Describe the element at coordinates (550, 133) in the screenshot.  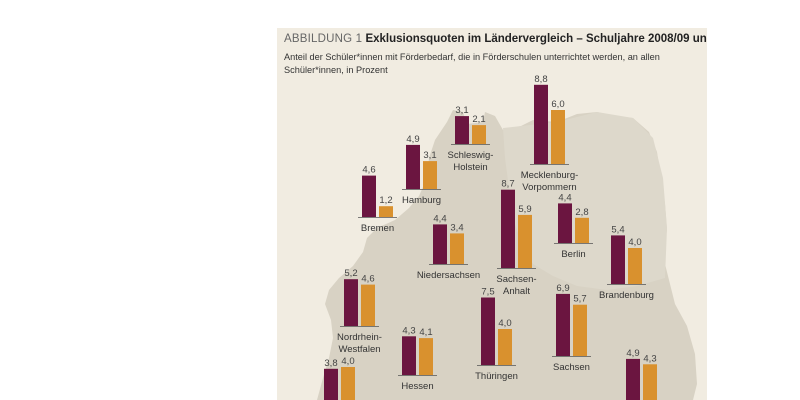
I see `state-group-mecklenburg-vorpommern: 8,8 6,0 Mecklenburg-Vorpommern` at that location.